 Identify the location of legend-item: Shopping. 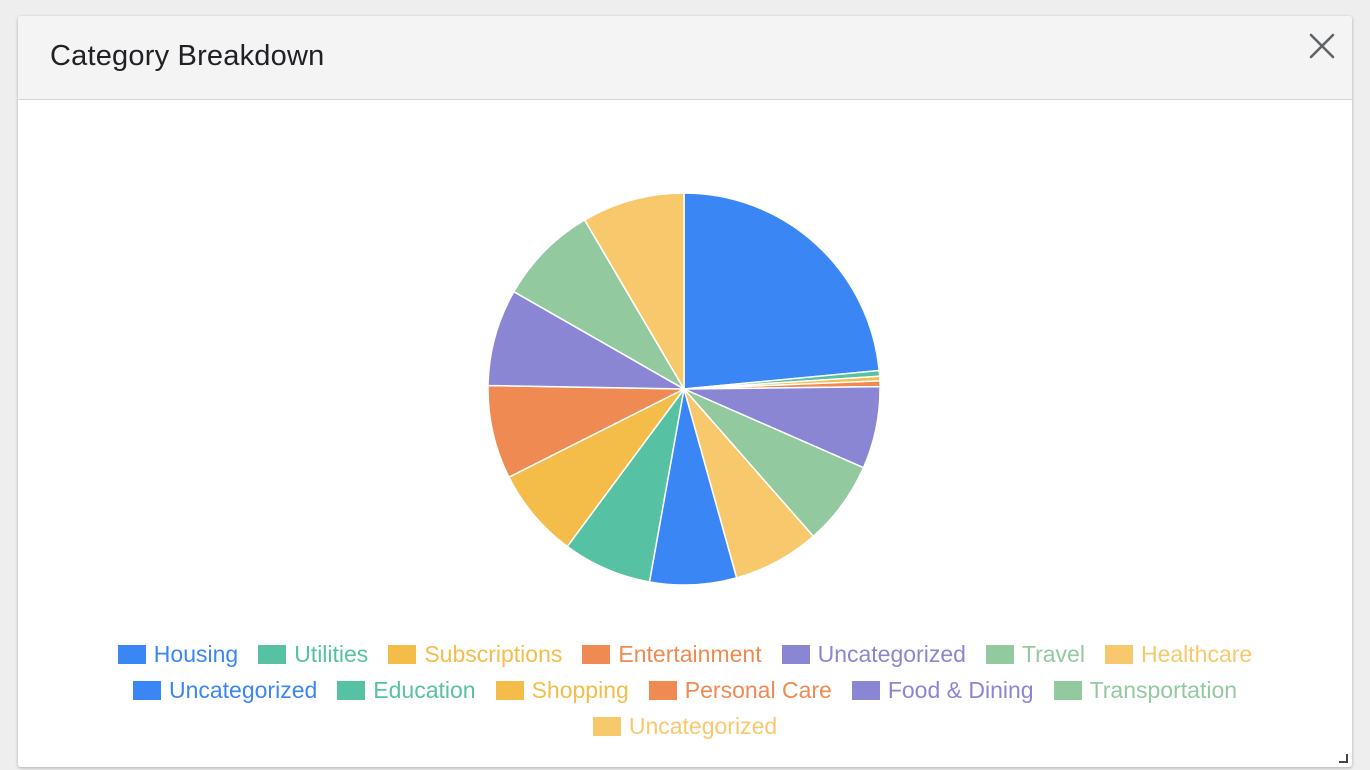
(562, 690).